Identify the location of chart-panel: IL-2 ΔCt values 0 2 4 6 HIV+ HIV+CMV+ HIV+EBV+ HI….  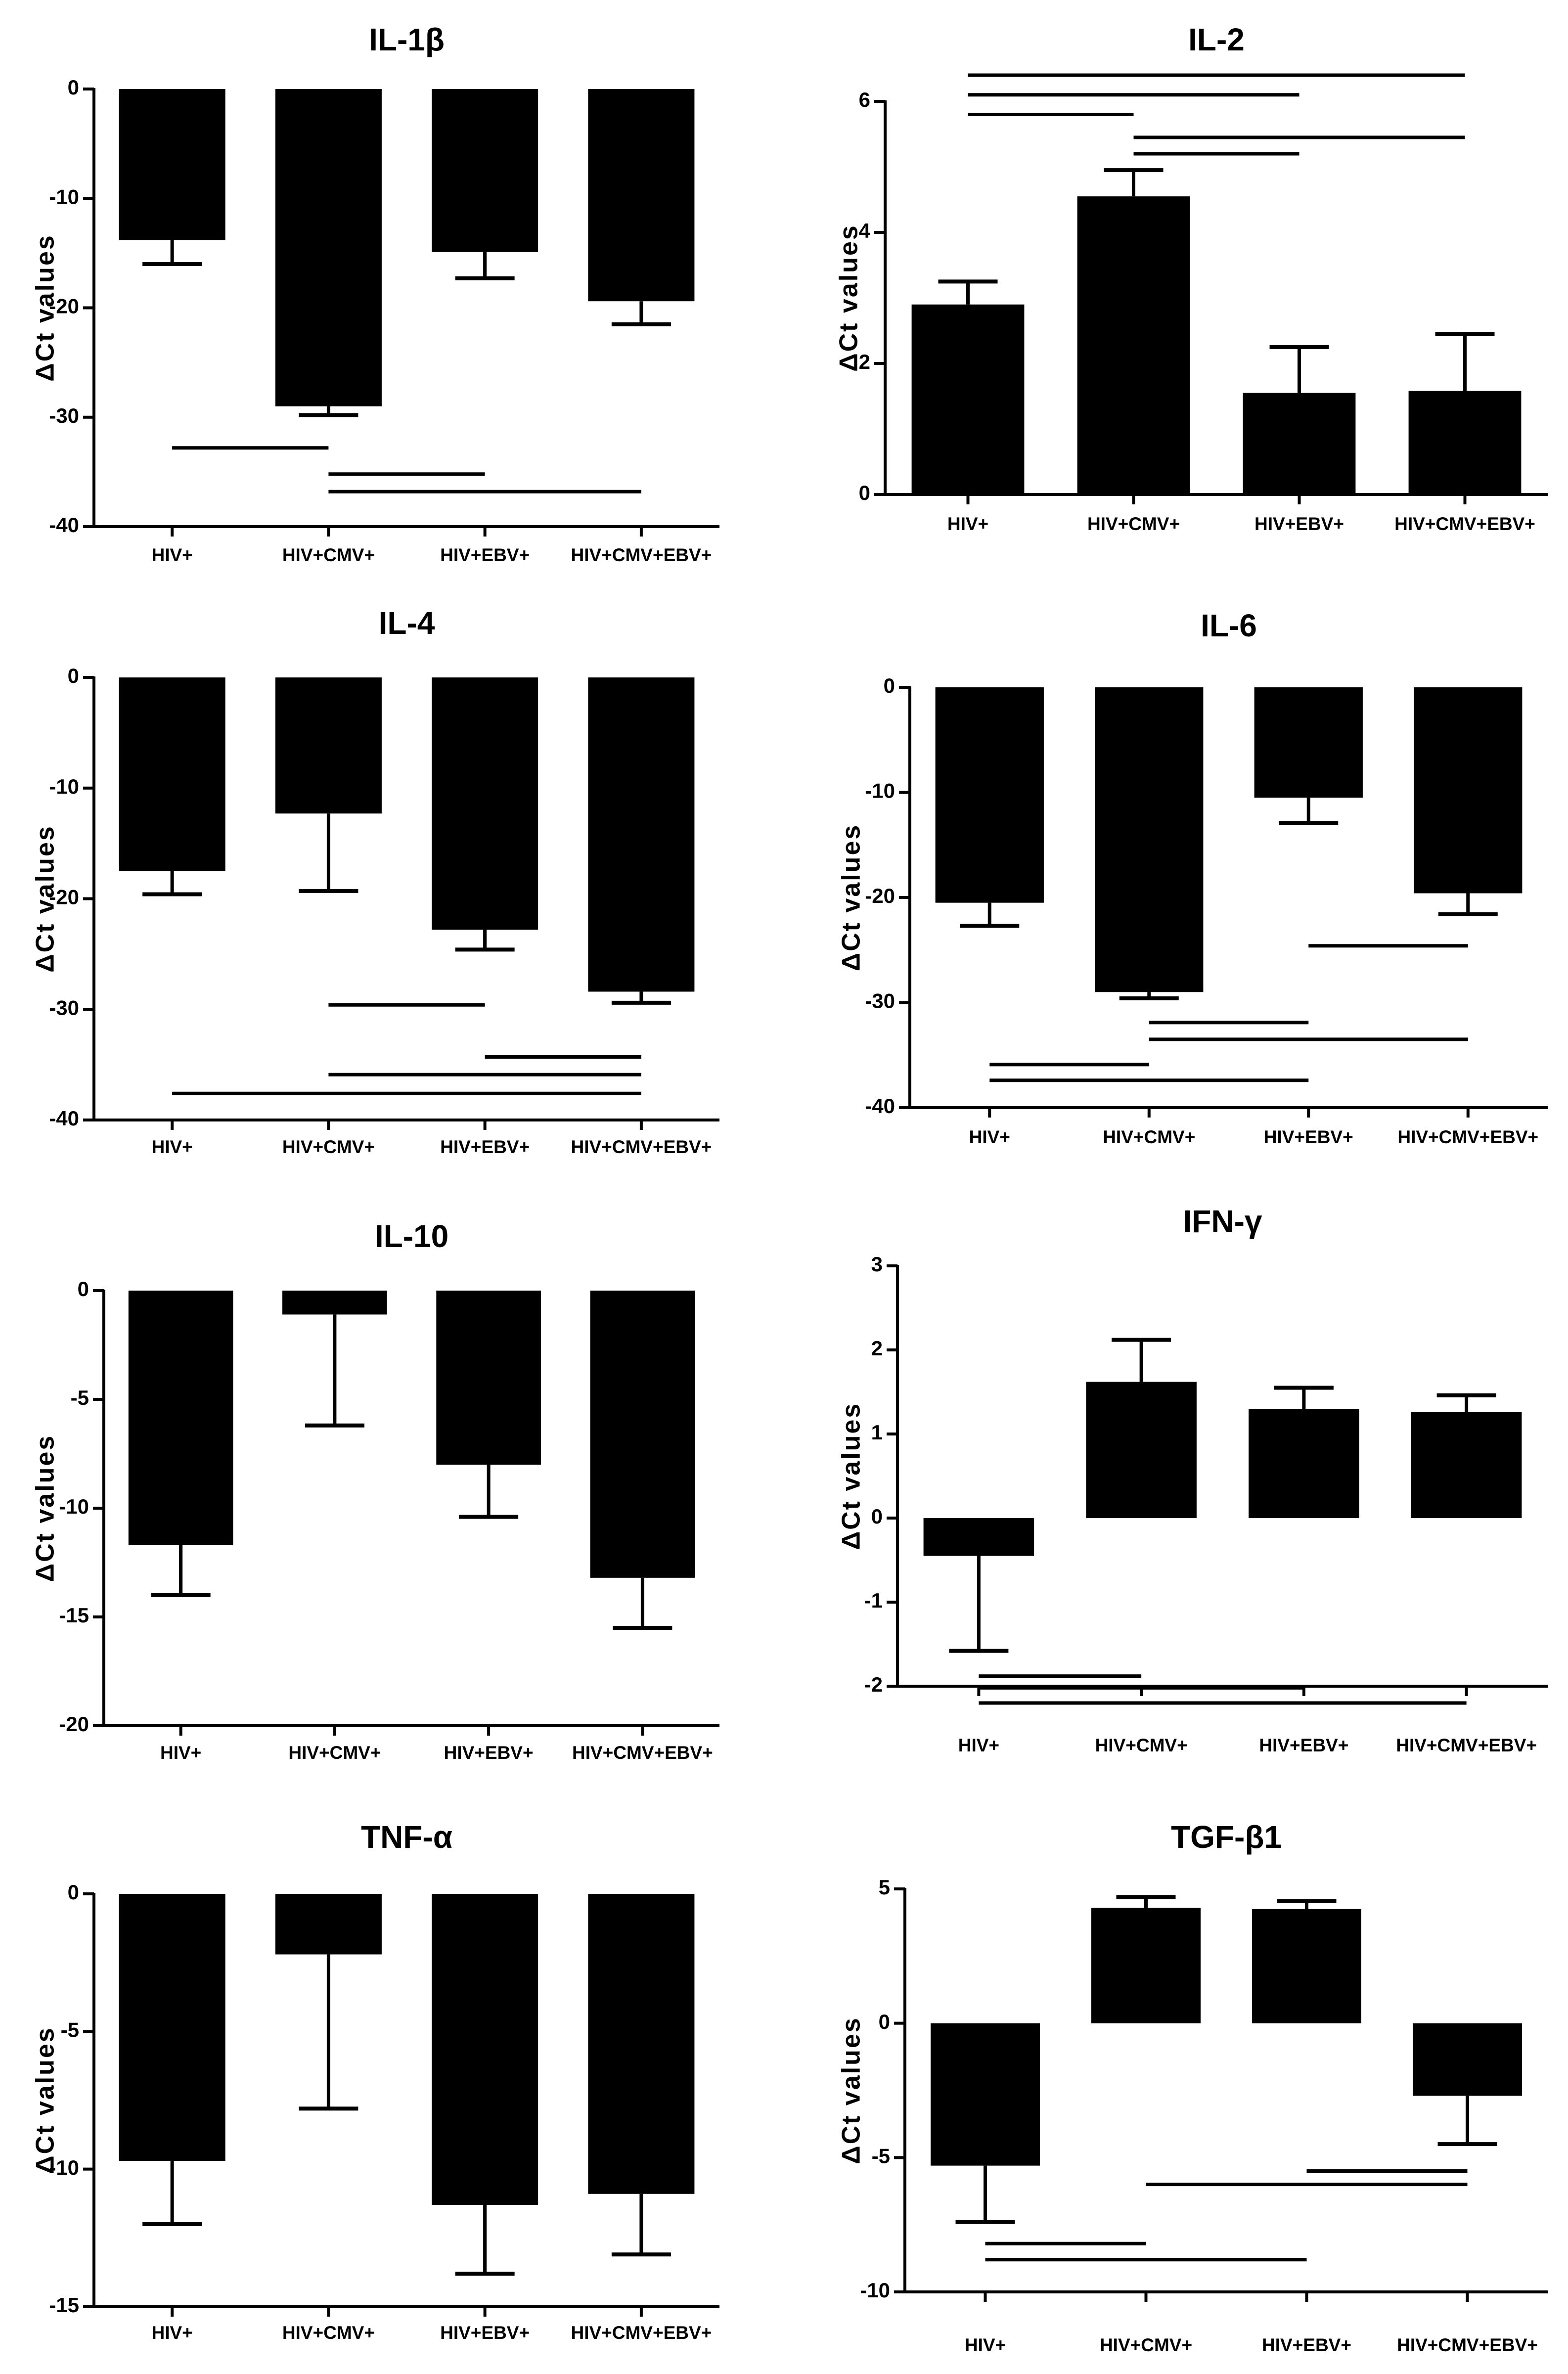
(1191, 278).